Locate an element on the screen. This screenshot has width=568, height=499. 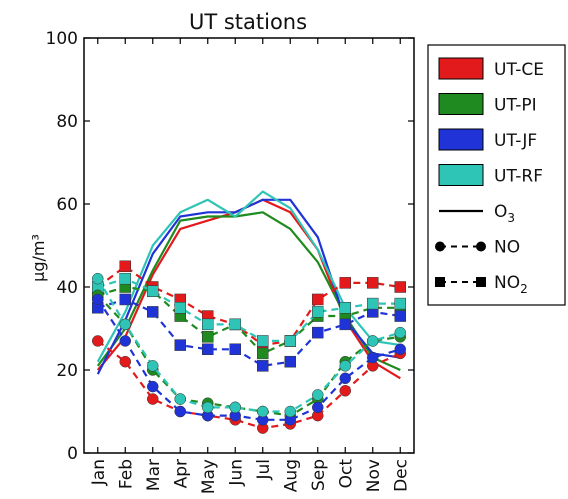
legend-label-main: O is located at coordinates (500, 212).